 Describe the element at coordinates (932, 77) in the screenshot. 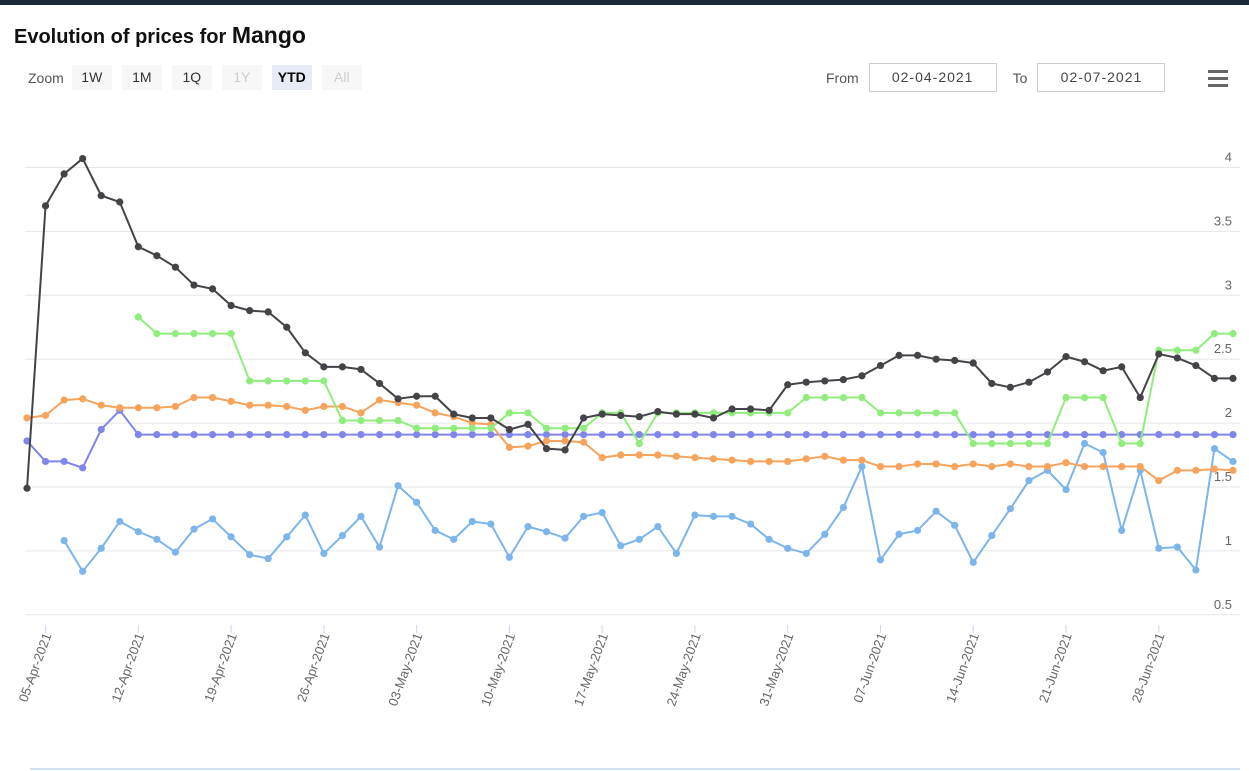

I see `from-input: 02-04-2021` at that location.